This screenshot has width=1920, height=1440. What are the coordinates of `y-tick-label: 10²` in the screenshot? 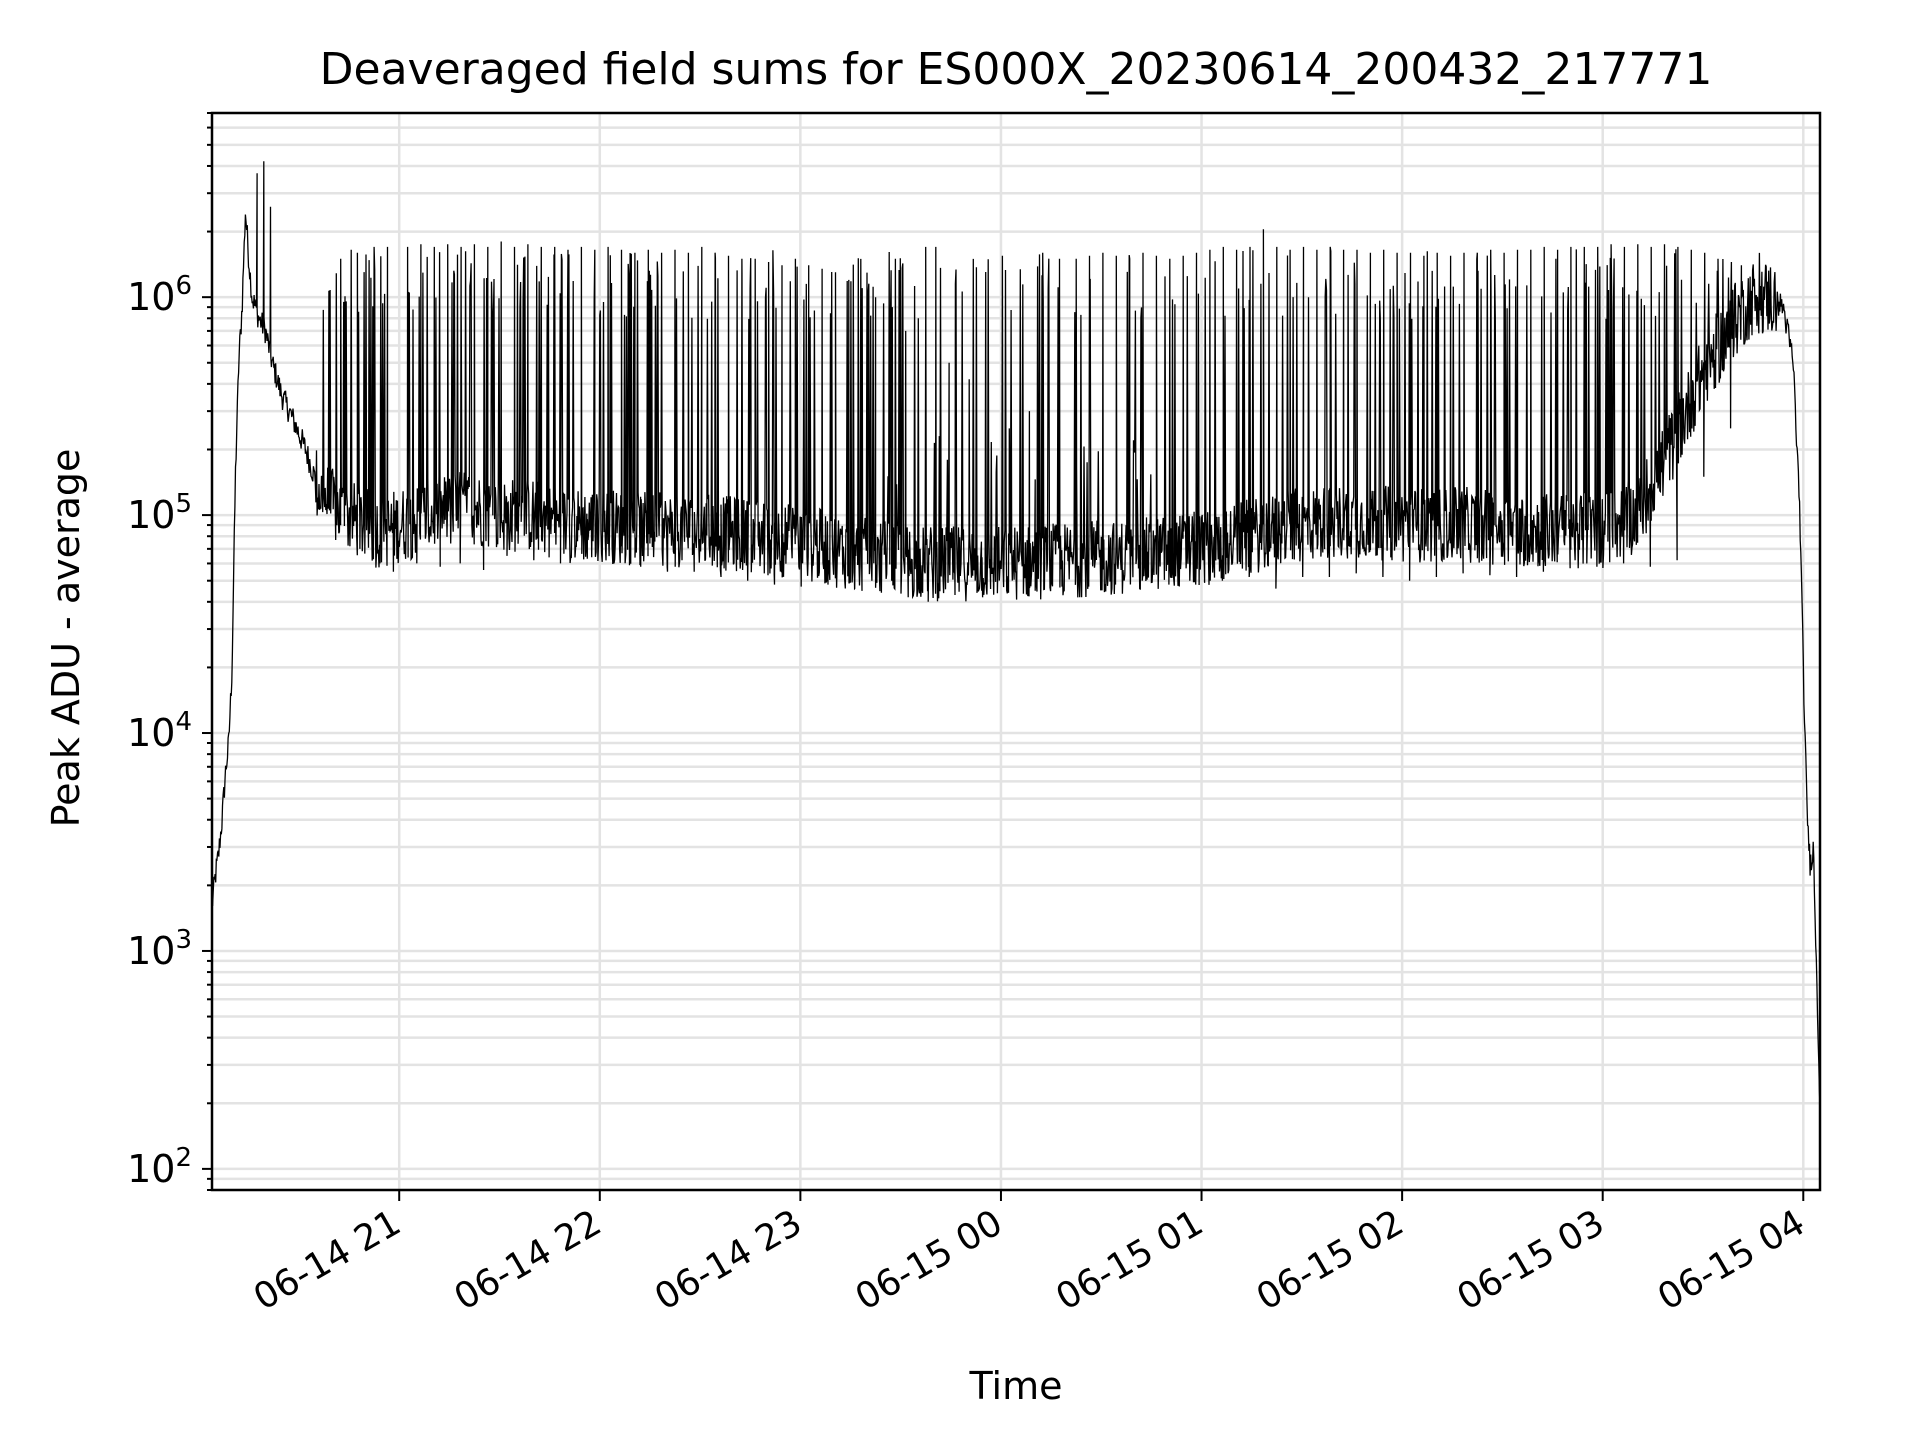 It's located at (159, 1167).